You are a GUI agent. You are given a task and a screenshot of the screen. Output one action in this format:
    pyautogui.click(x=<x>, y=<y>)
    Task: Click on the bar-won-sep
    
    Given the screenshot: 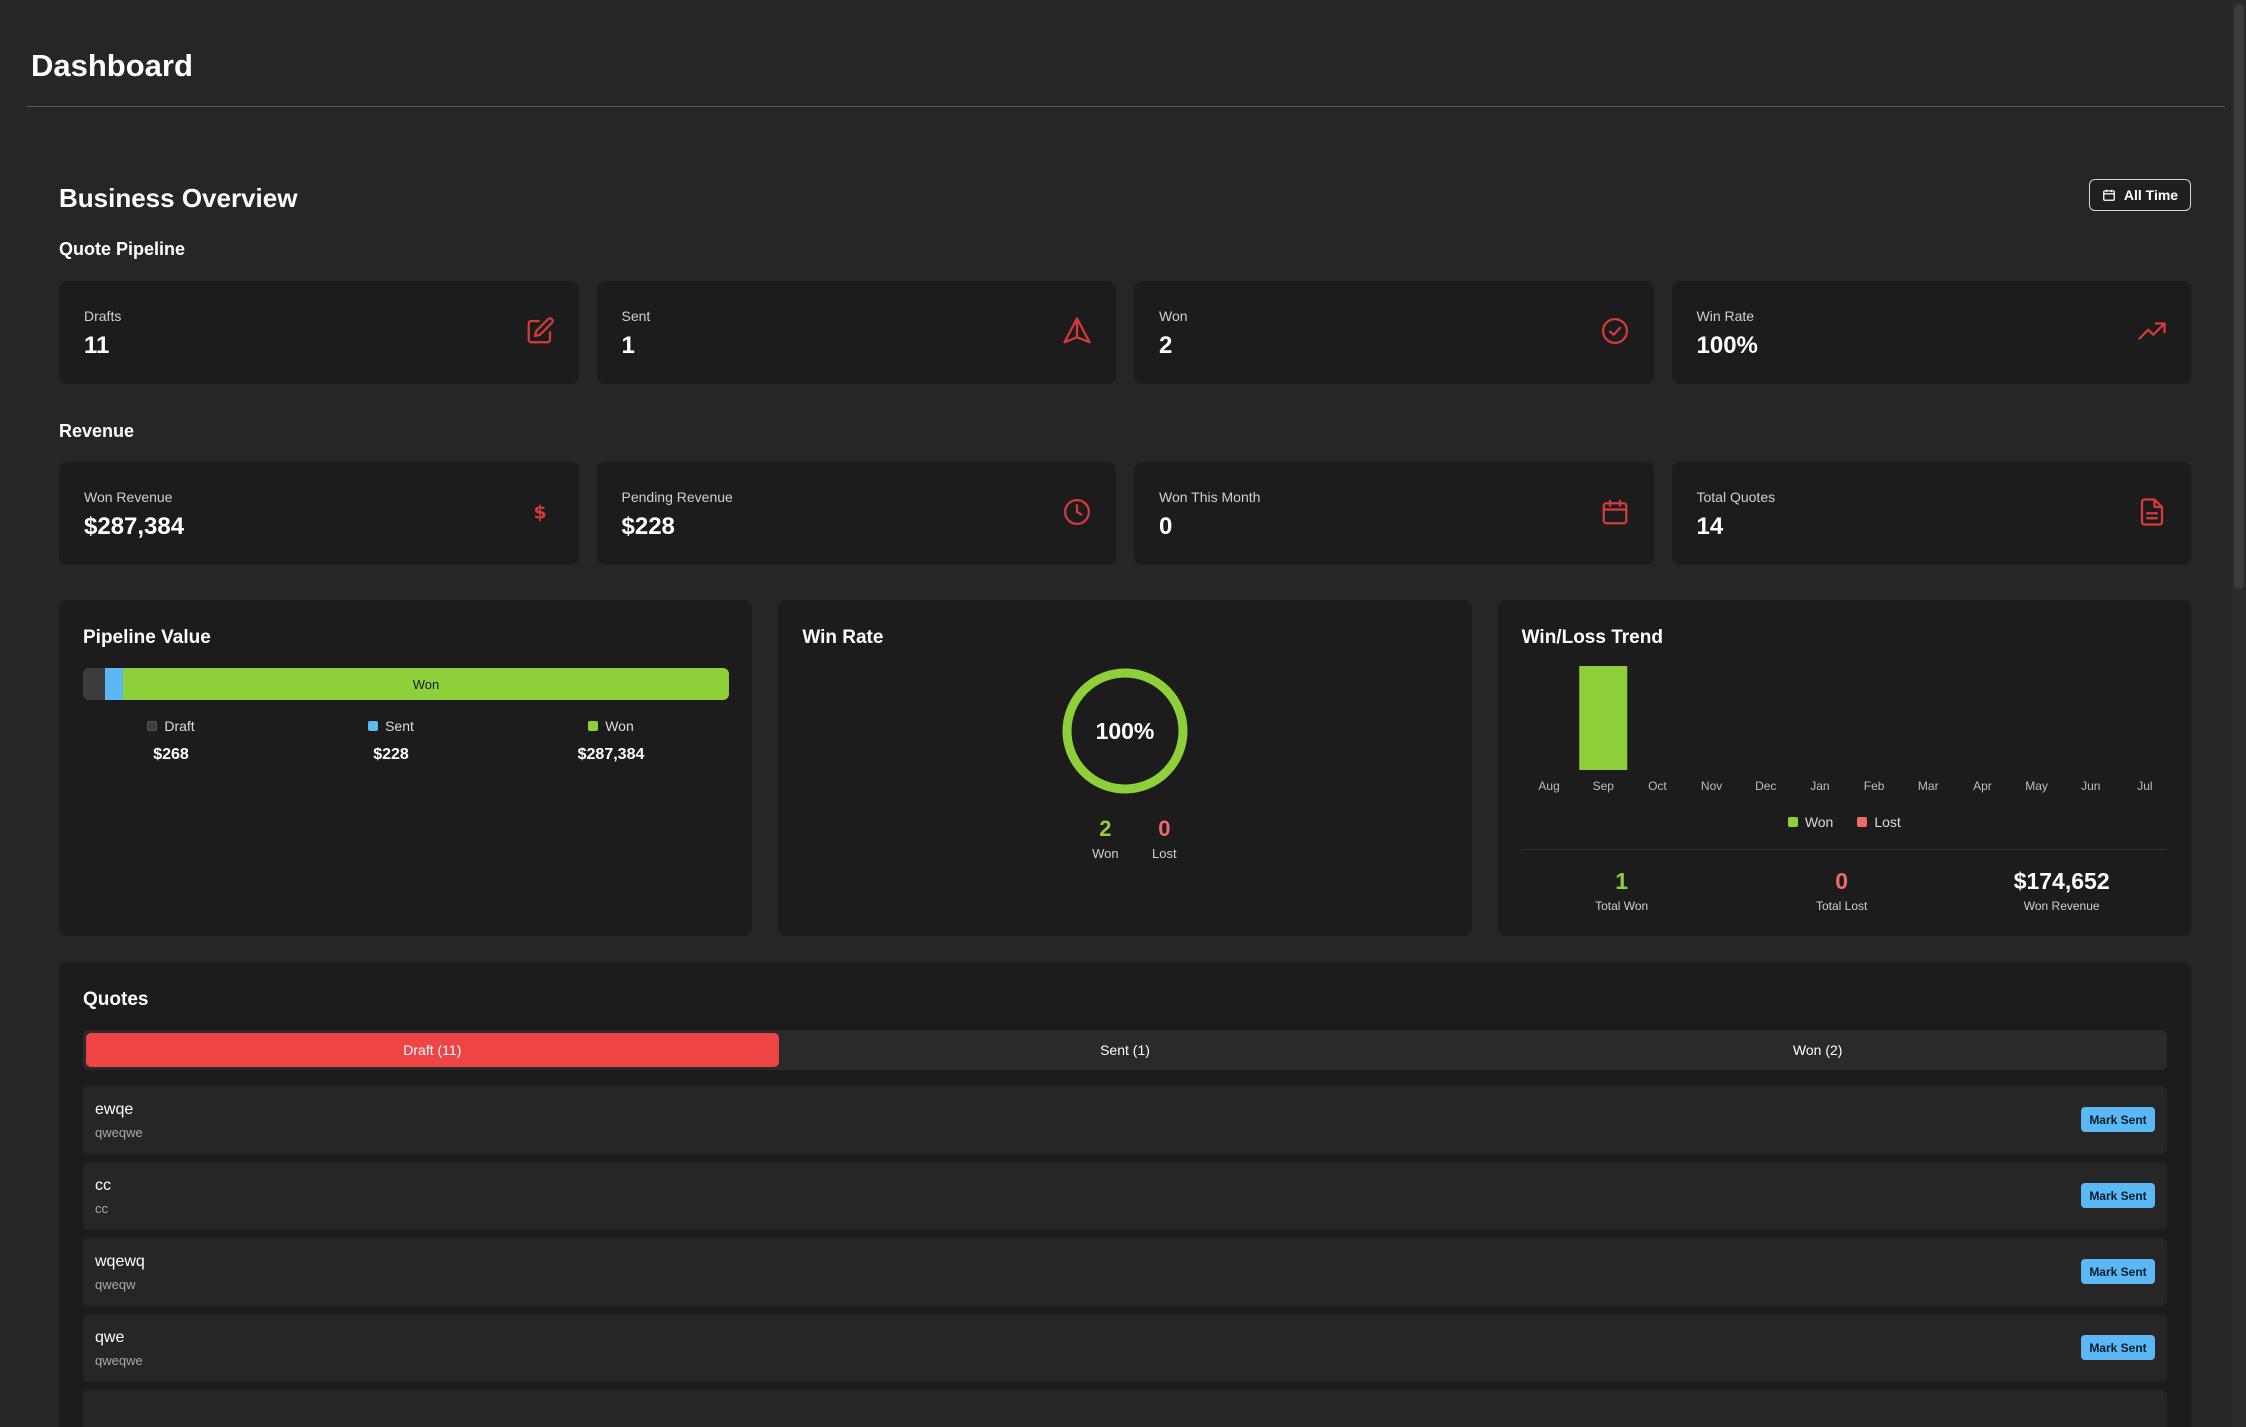 What is the action you would take?
    pyautogui.click(x=1602, y=718)
    